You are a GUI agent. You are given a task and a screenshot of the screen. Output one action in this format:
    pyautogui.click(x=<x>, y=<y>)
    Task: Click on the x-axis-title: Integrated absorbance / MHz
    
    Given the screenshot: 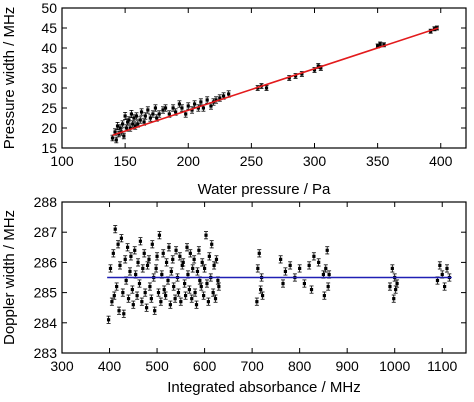 What is the action you would take?
    pyautogui.click(x=263, y=387)
    